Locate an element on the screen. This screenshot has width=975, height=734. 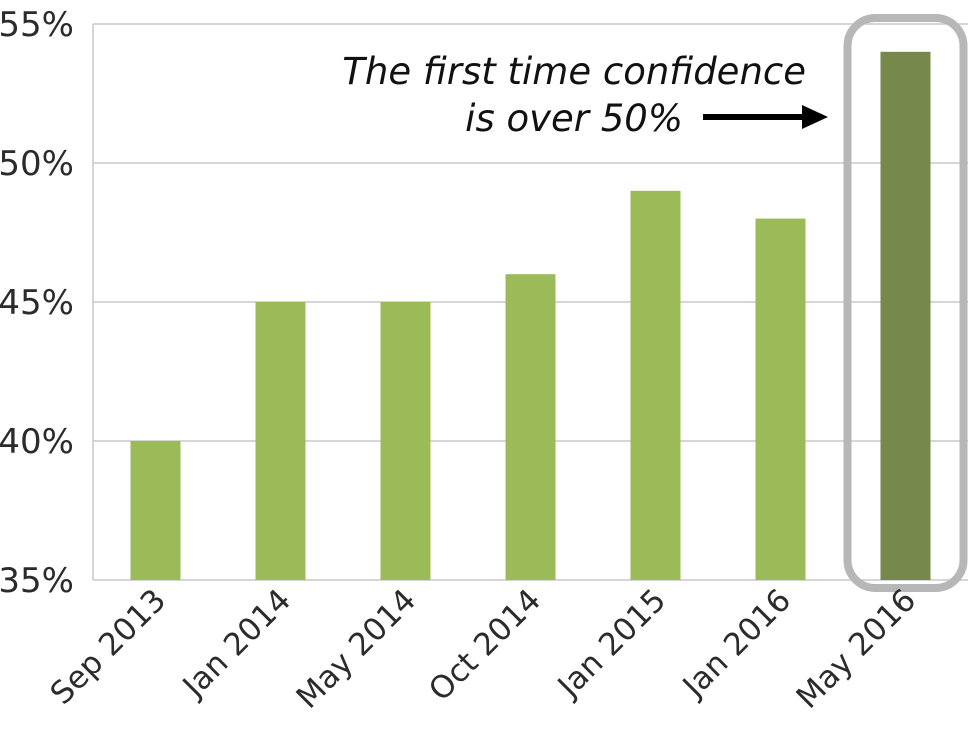
x-tick-label: Oct 2014 is located at coordinates (485, 645).